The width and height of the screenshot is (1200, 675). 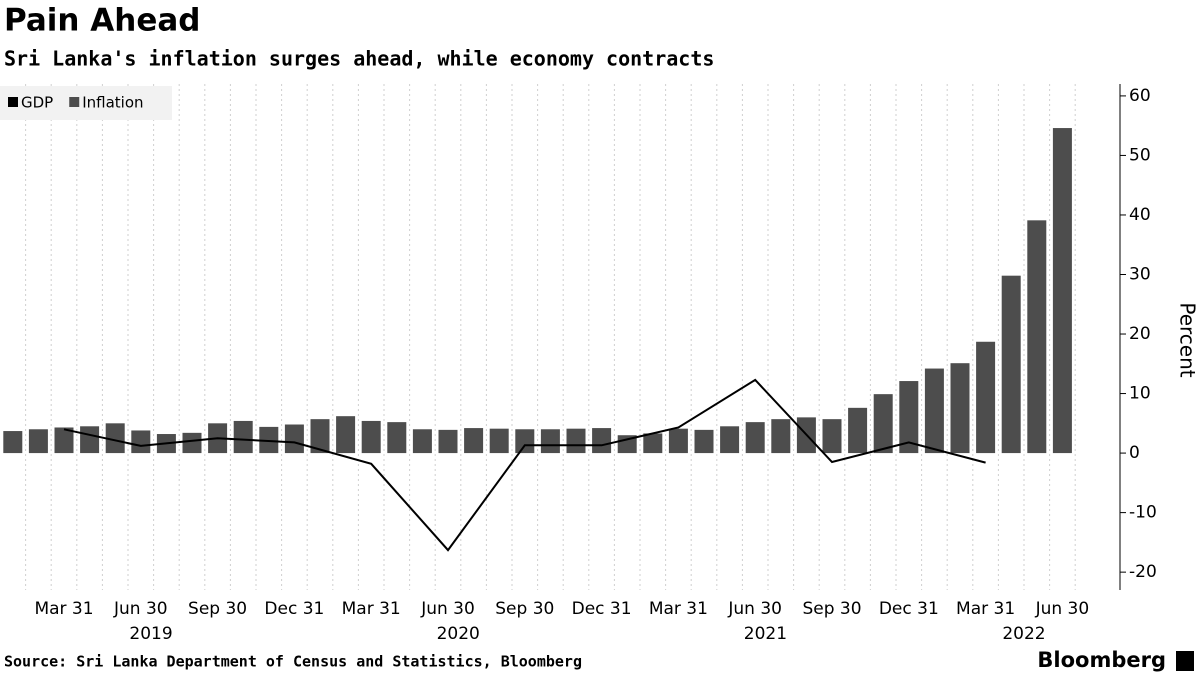 I want to click on year-label: 2020, so click(x=458, y=634).